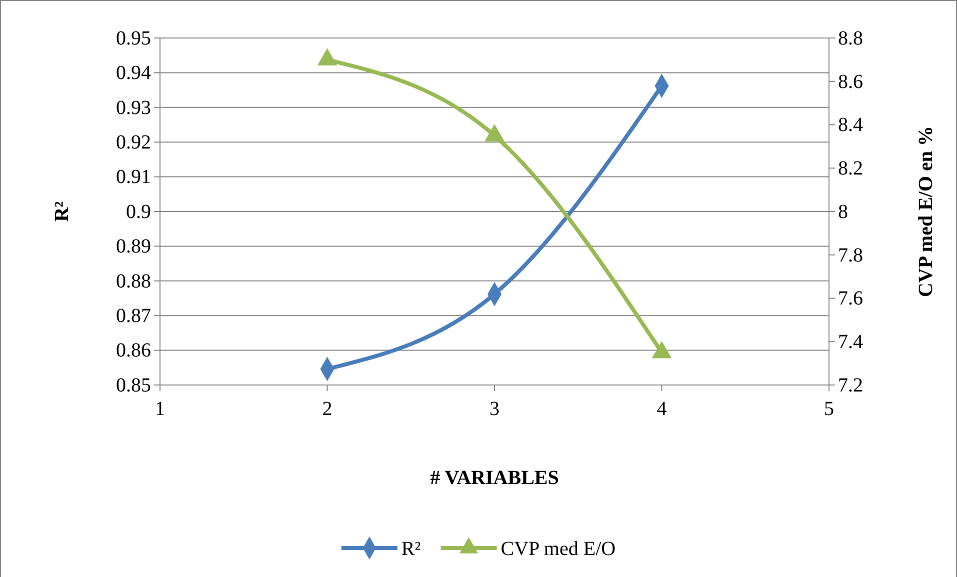 This screenshot has height=577, width=957. I want to click on y-axis-title: R², so click(62, 211).